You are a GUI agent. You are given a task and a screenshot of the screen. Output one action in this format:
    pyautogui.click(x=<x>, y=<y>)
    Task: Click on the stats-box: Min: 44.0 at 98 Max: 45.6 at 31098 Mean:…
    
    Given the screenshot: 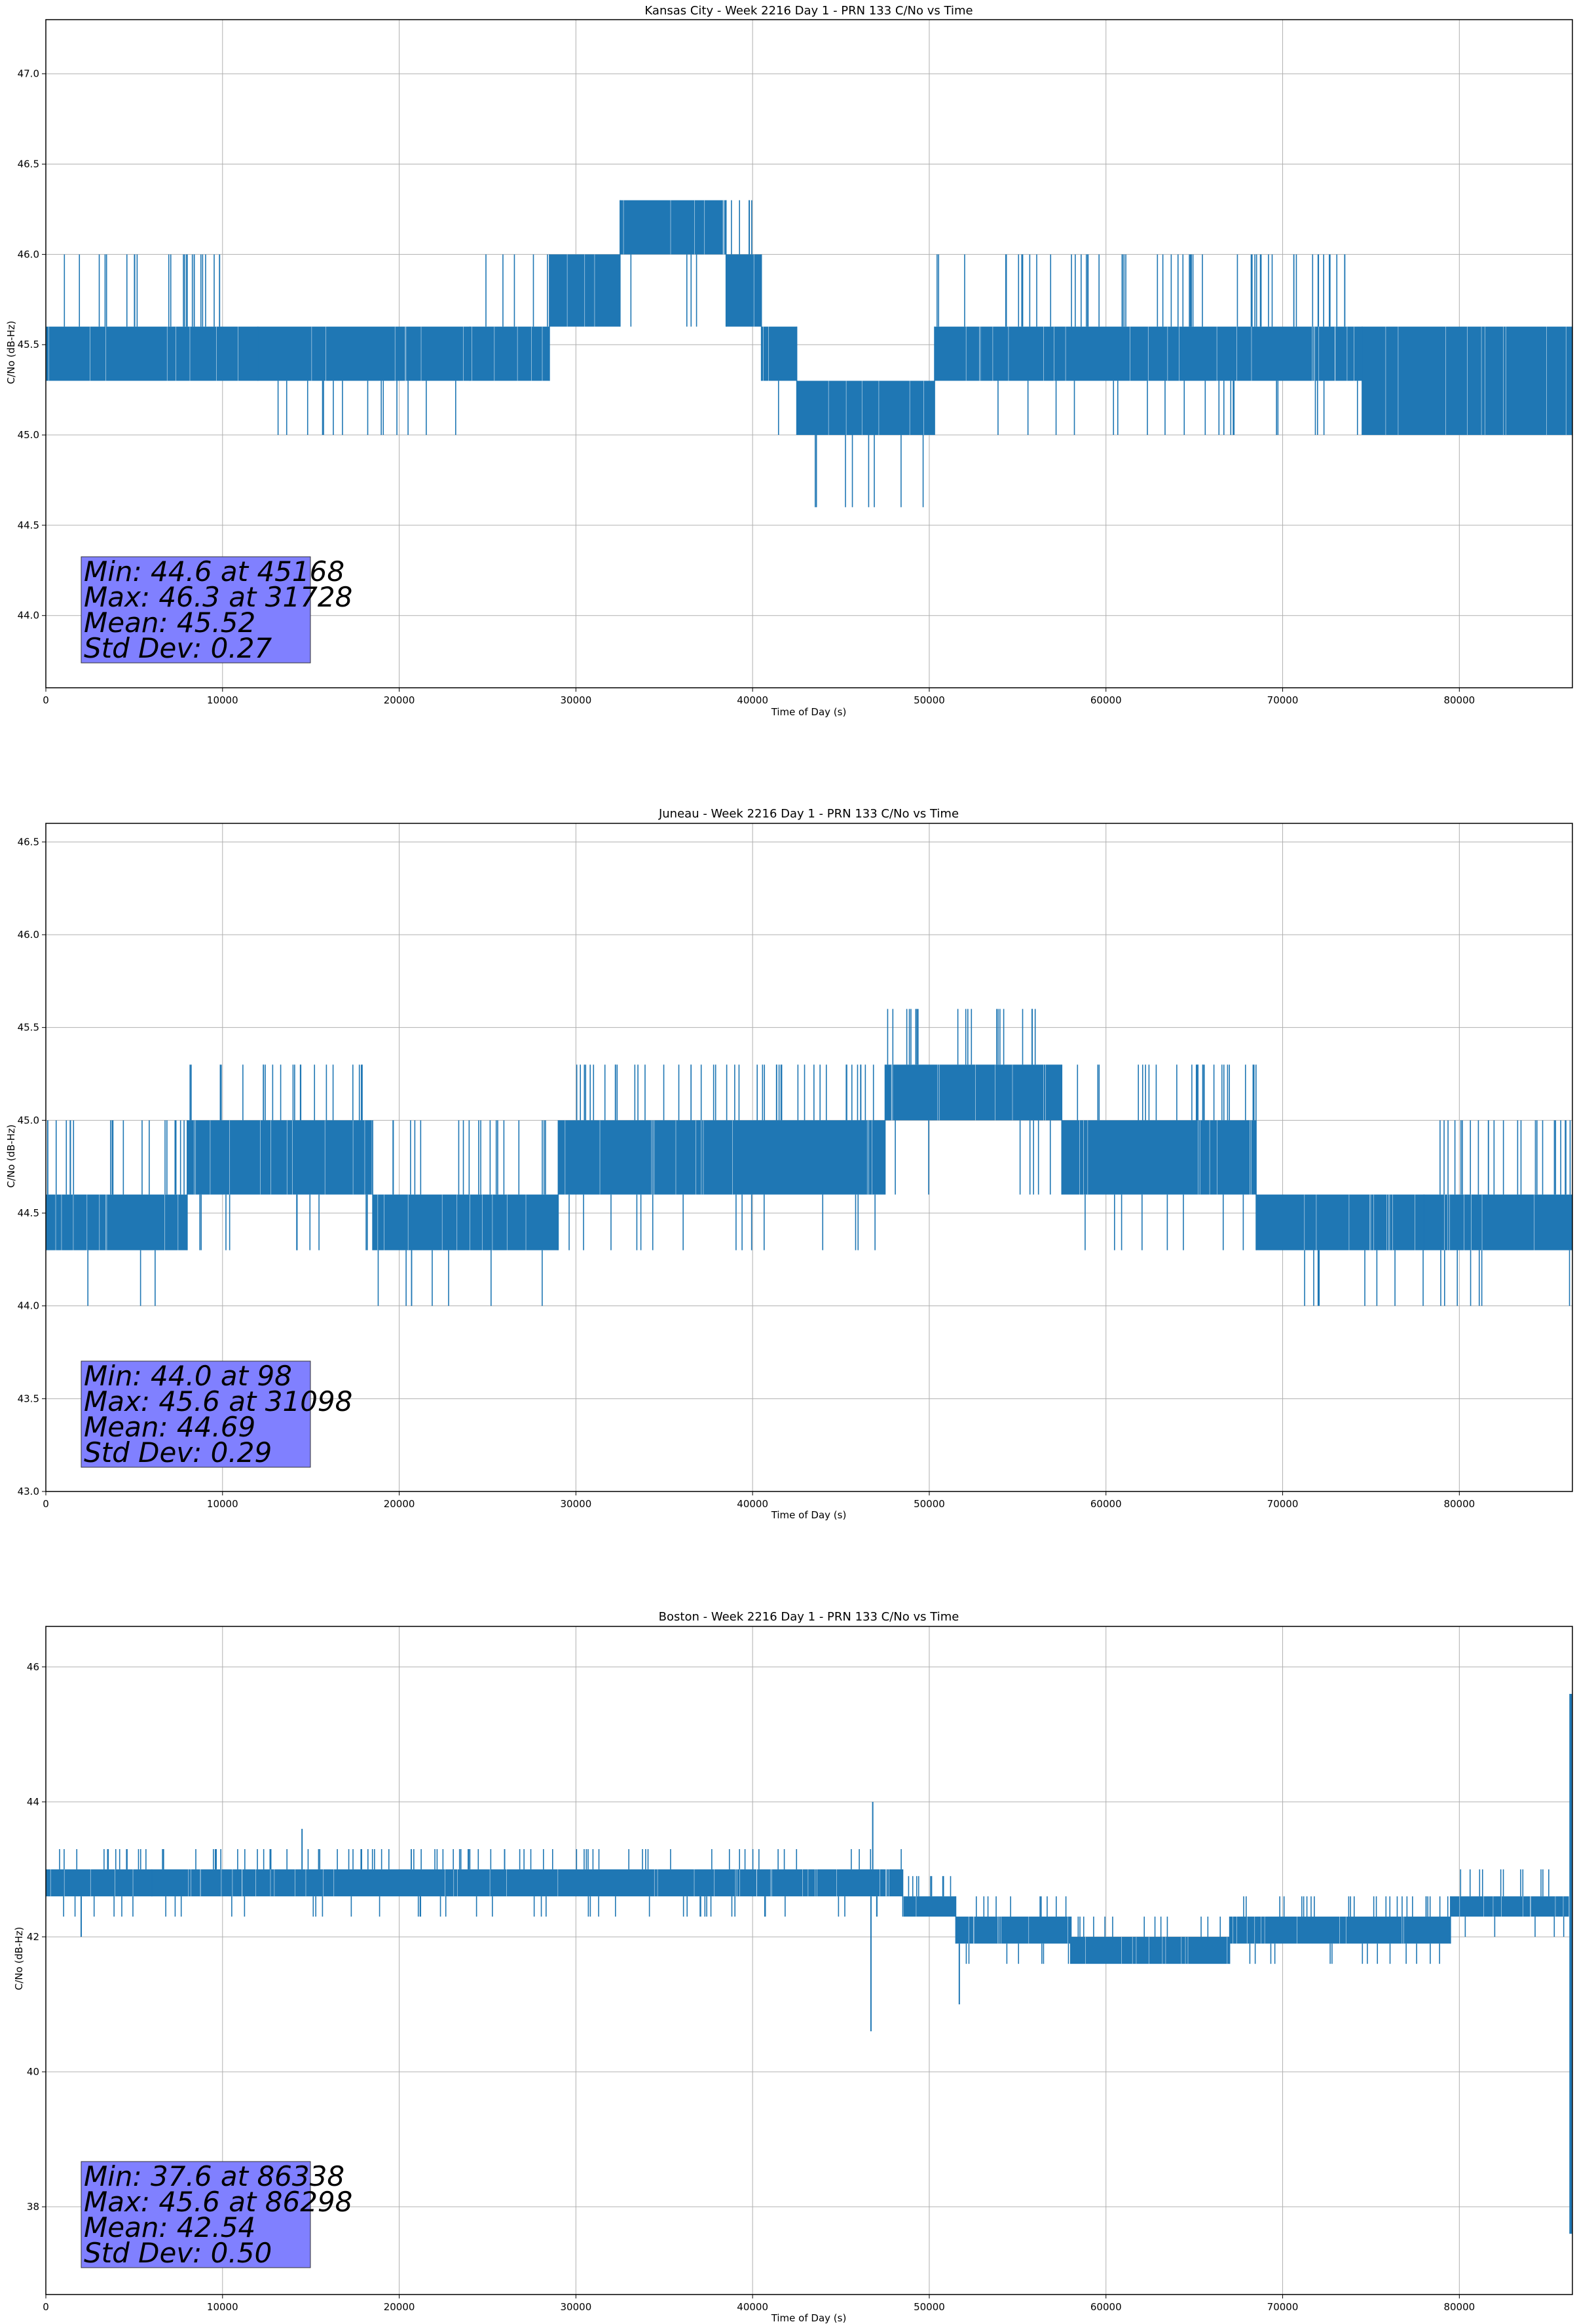 What is the action you would take?
    pyautogui.click(x=216, y=1414)
    